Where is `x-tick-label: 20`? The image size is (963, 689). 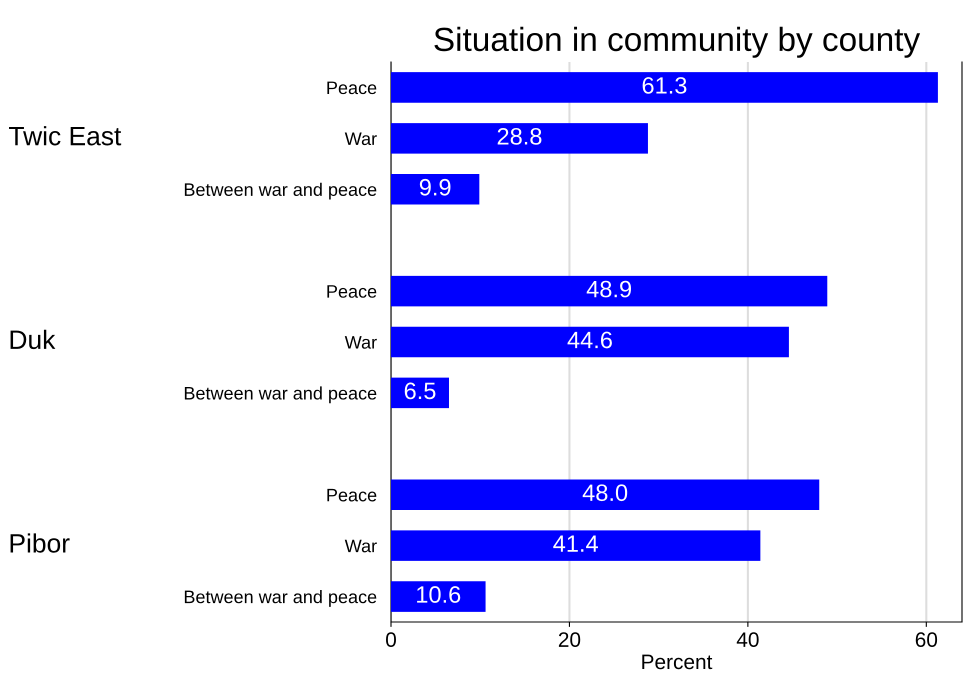 x-tick-label: 20 is located at coordinates (569, 640).